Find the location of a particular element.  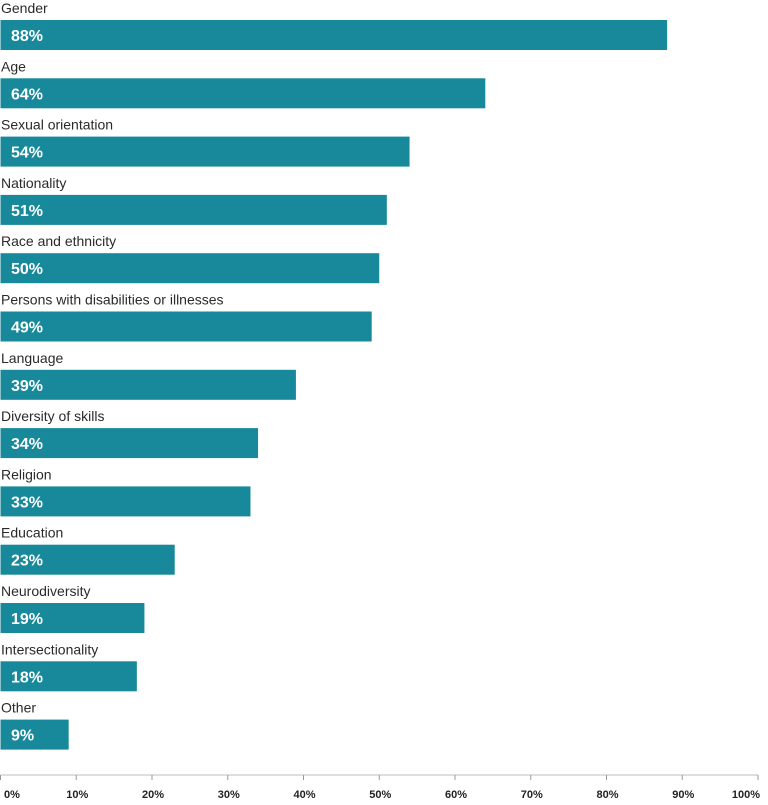

bar-persons-with-disabilities-or-illnesses is located at coordinates (186, 326).